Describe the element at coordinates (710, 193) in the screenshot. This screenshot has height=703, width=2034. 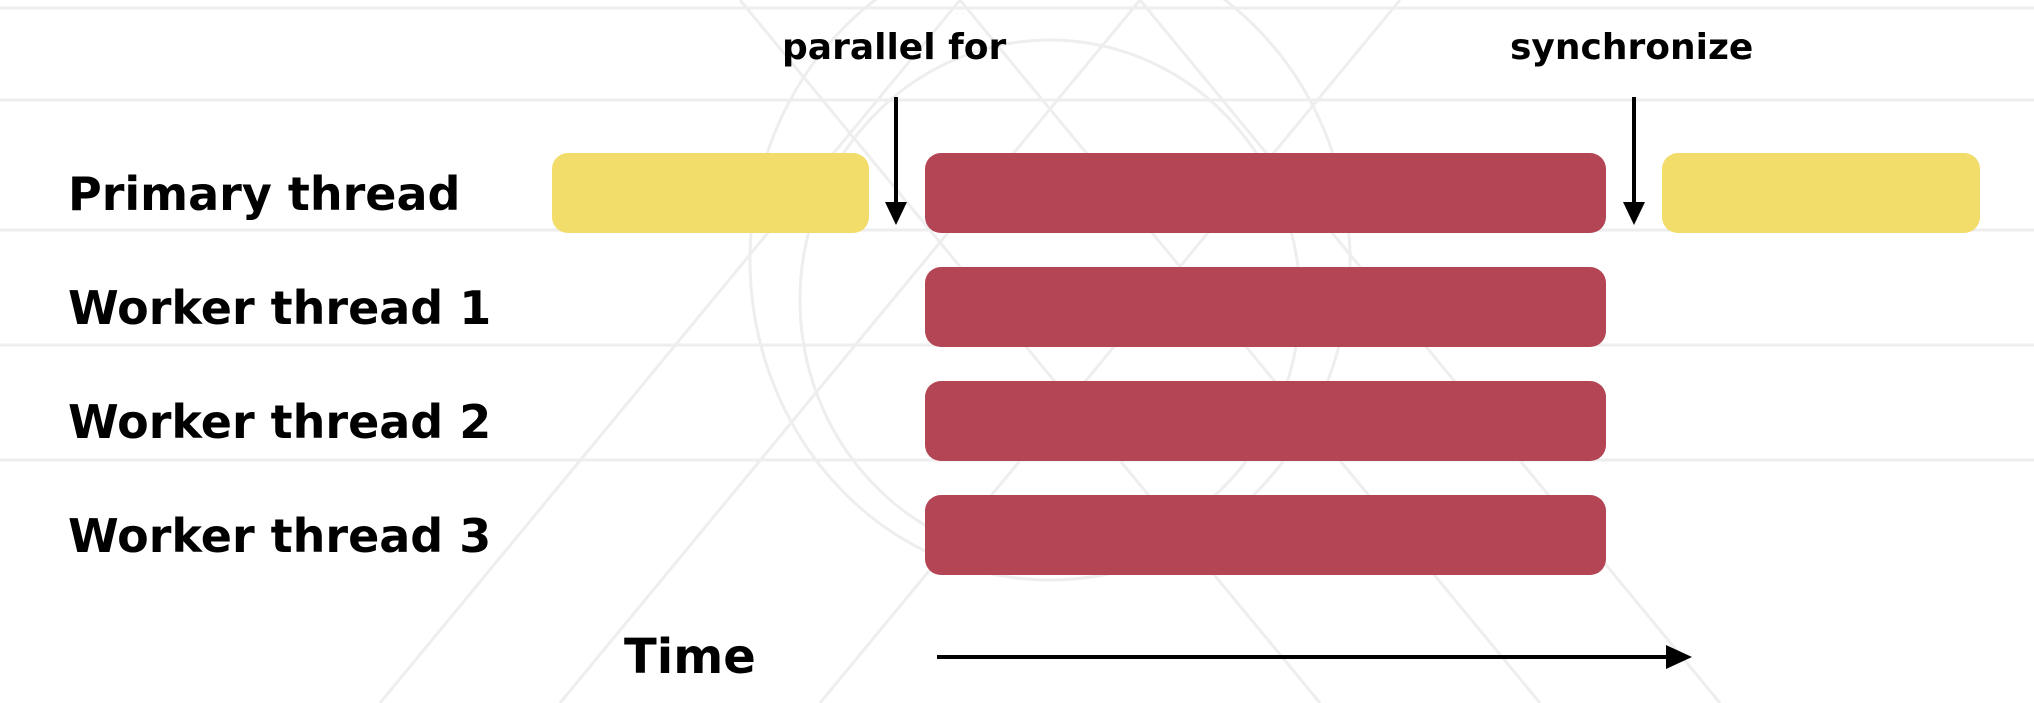
I see `primary-serial-work-bar-before` at that location.